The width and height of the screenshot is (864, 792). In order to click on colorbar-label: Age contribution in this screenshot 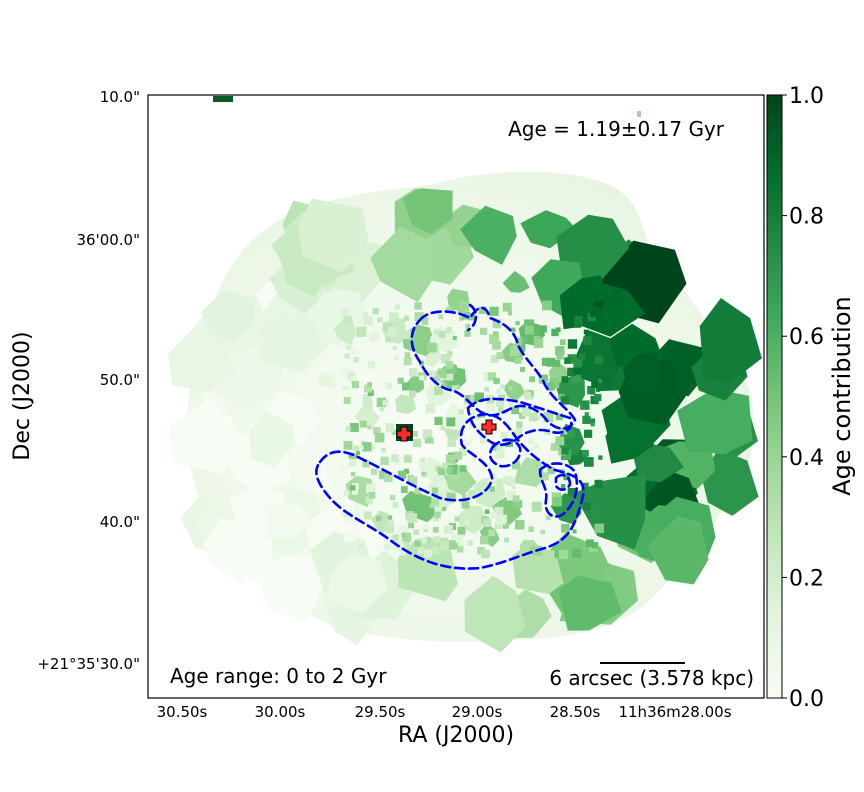, I will do `click(842, 396)`.